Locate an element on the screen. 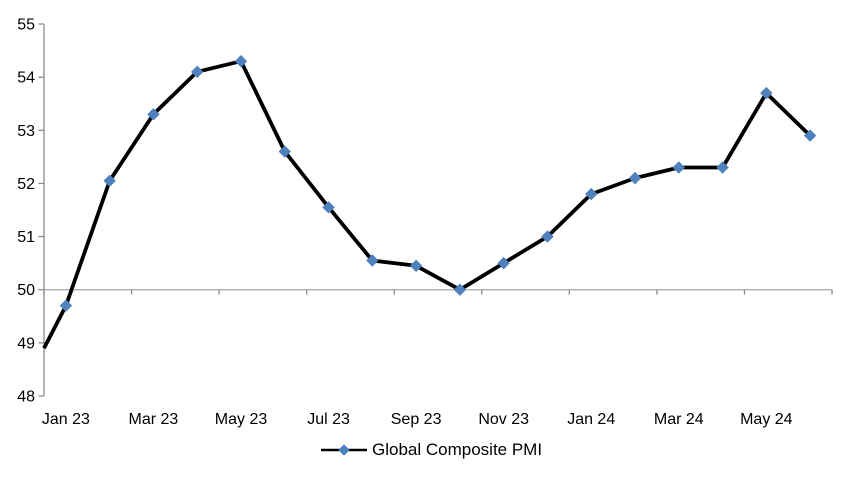 This screenshot has width=852, height=481. svg-text: Mar 23 is located at coordinates (154, 419).